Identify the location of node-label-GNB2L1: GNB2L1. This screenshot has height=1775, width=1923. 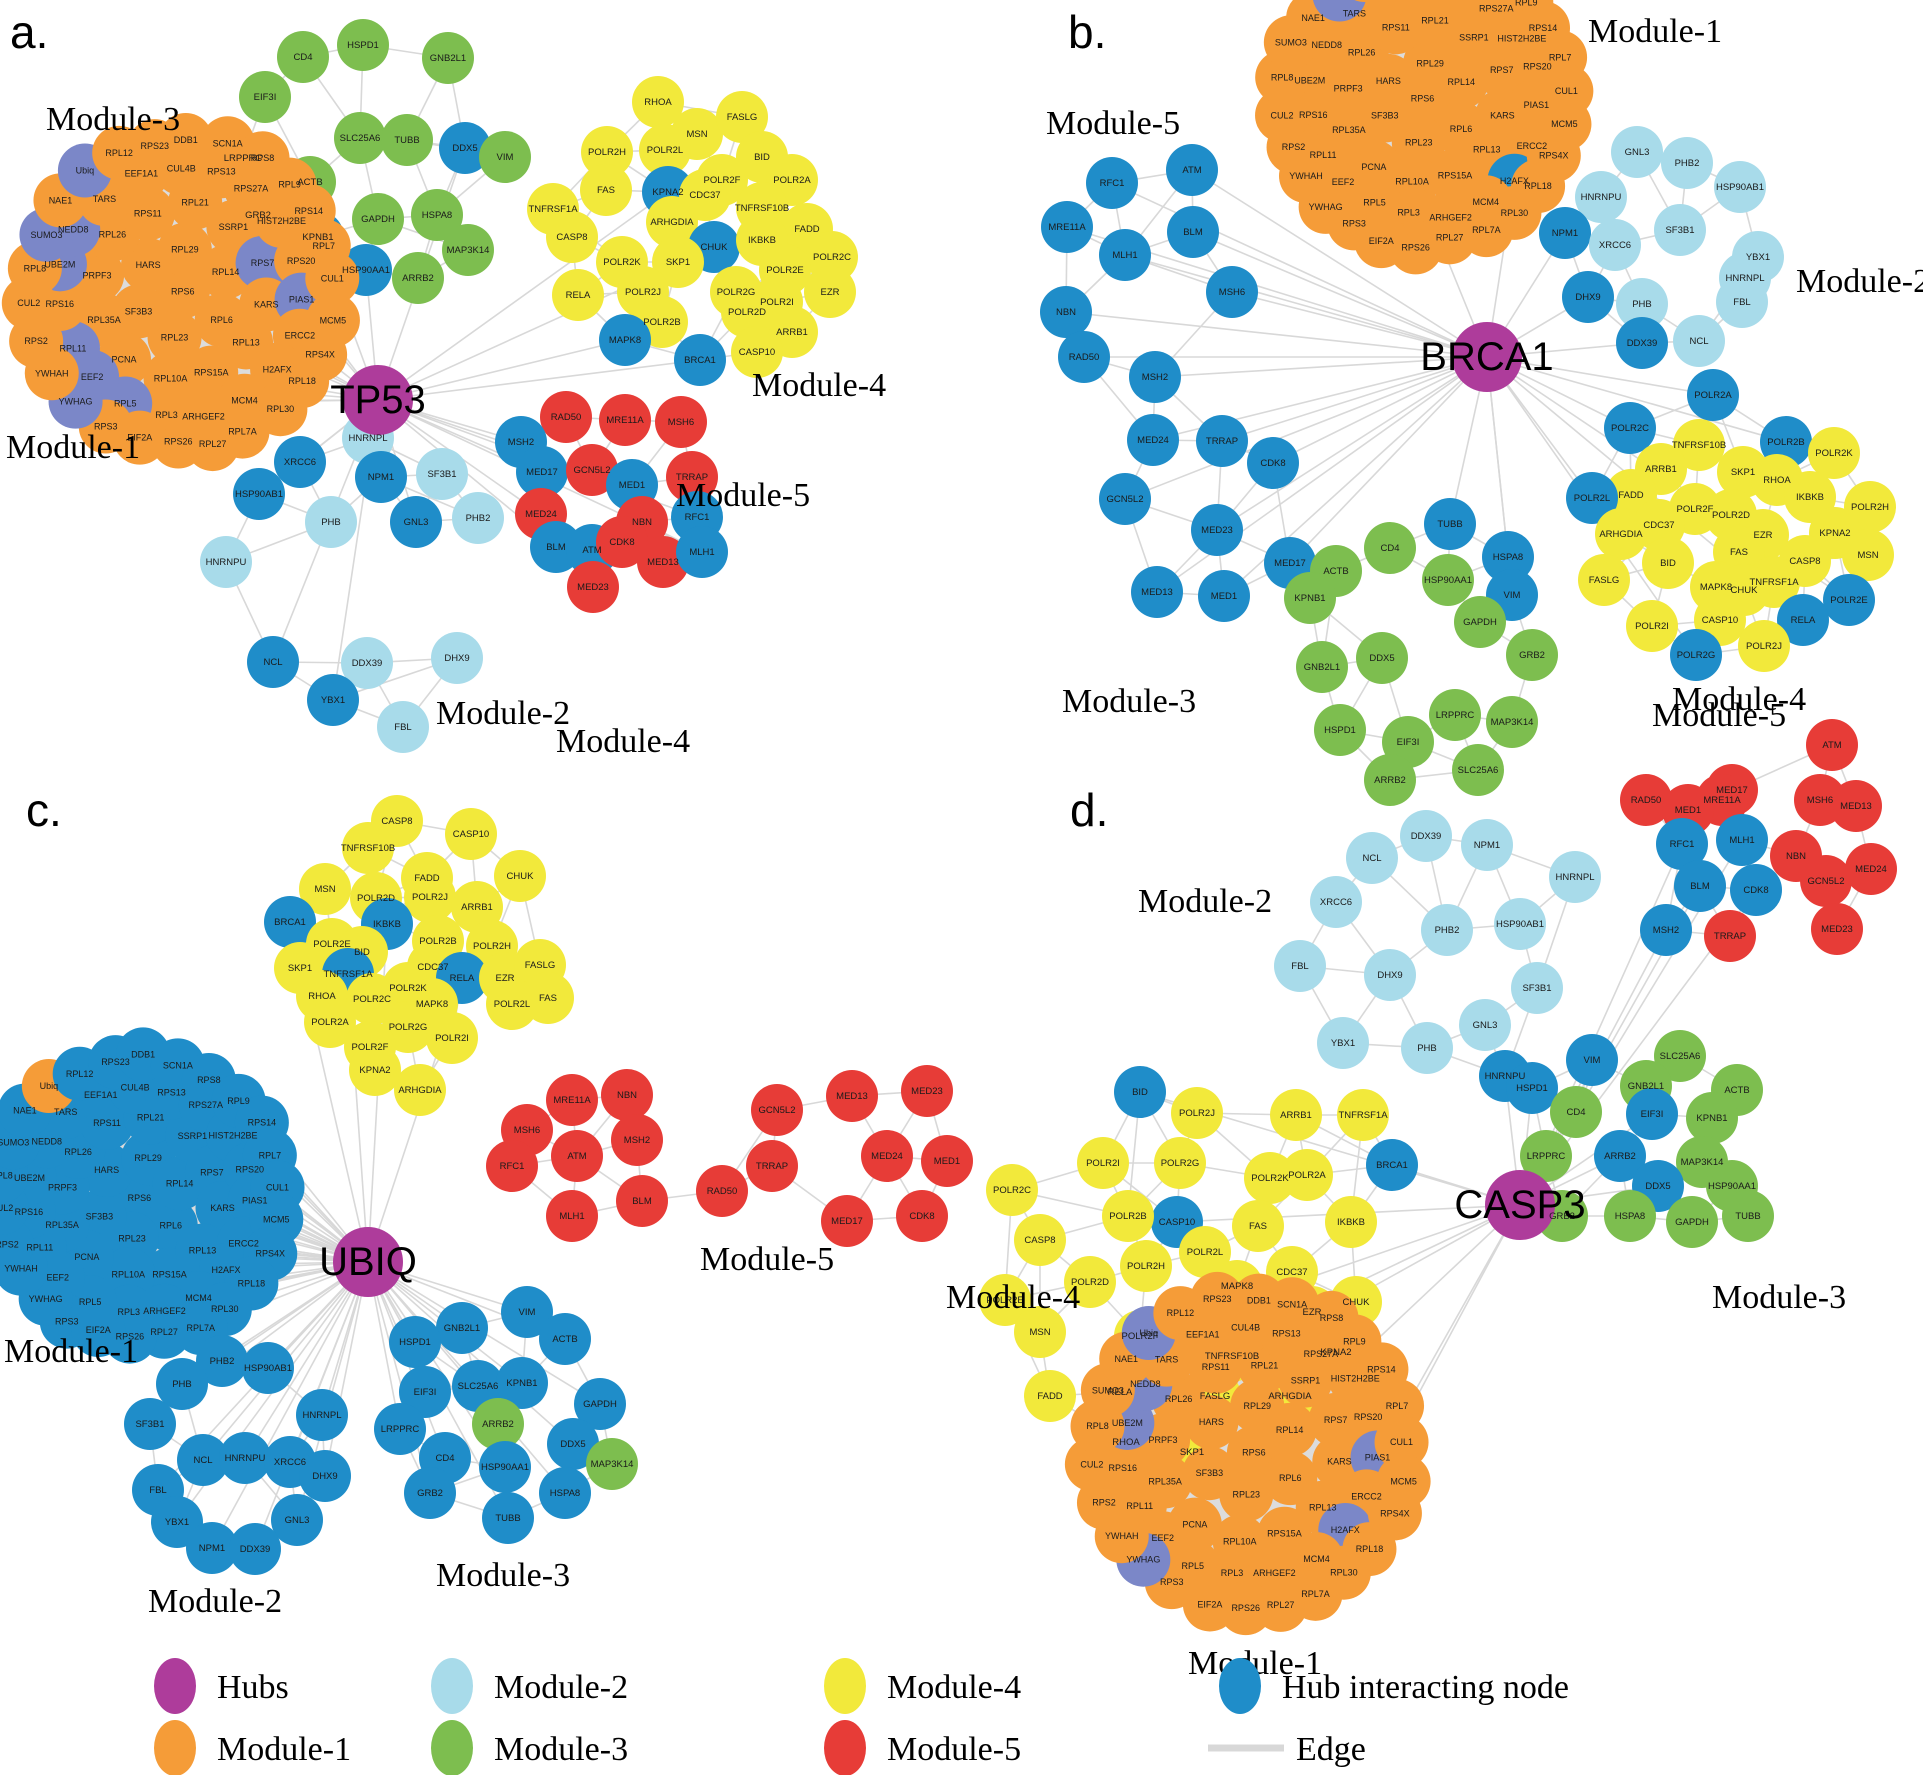
(1646, 1086).